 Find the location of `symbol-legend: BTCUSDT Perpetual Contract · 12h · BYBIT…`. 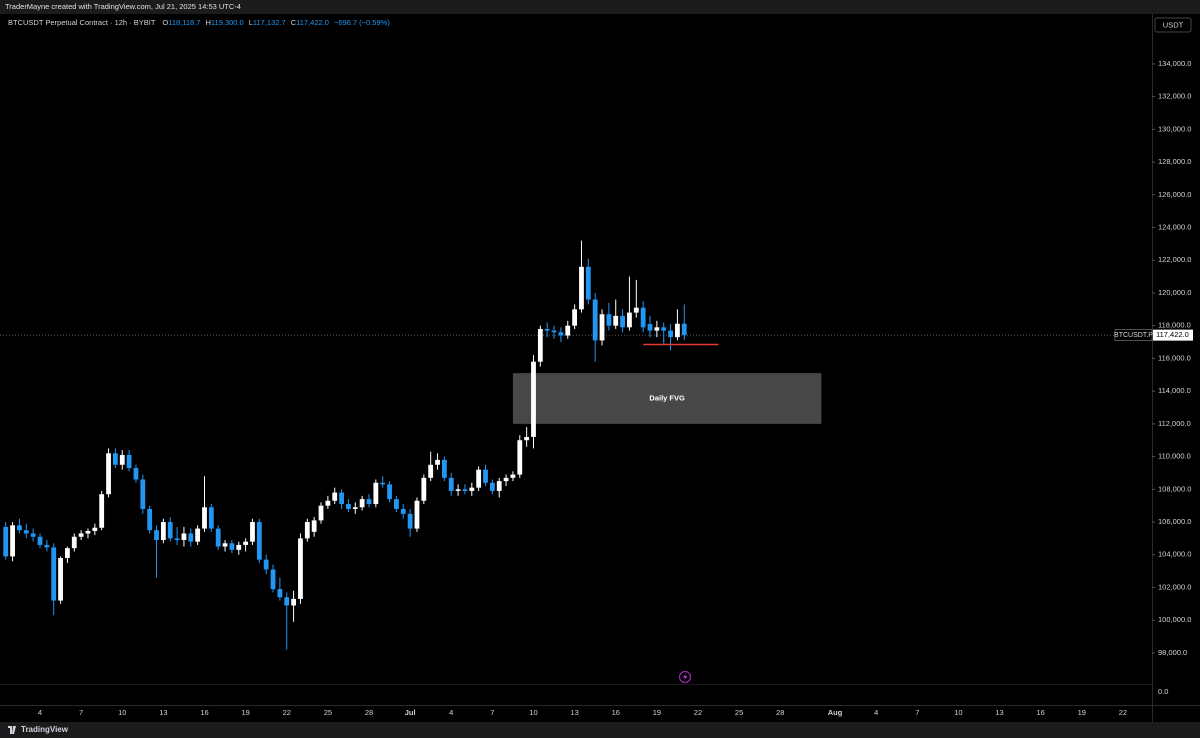

symbol-legend: BTCUSDT Perpetual Contract · 12h · BYBIT… is located at coordinates (199, 22).